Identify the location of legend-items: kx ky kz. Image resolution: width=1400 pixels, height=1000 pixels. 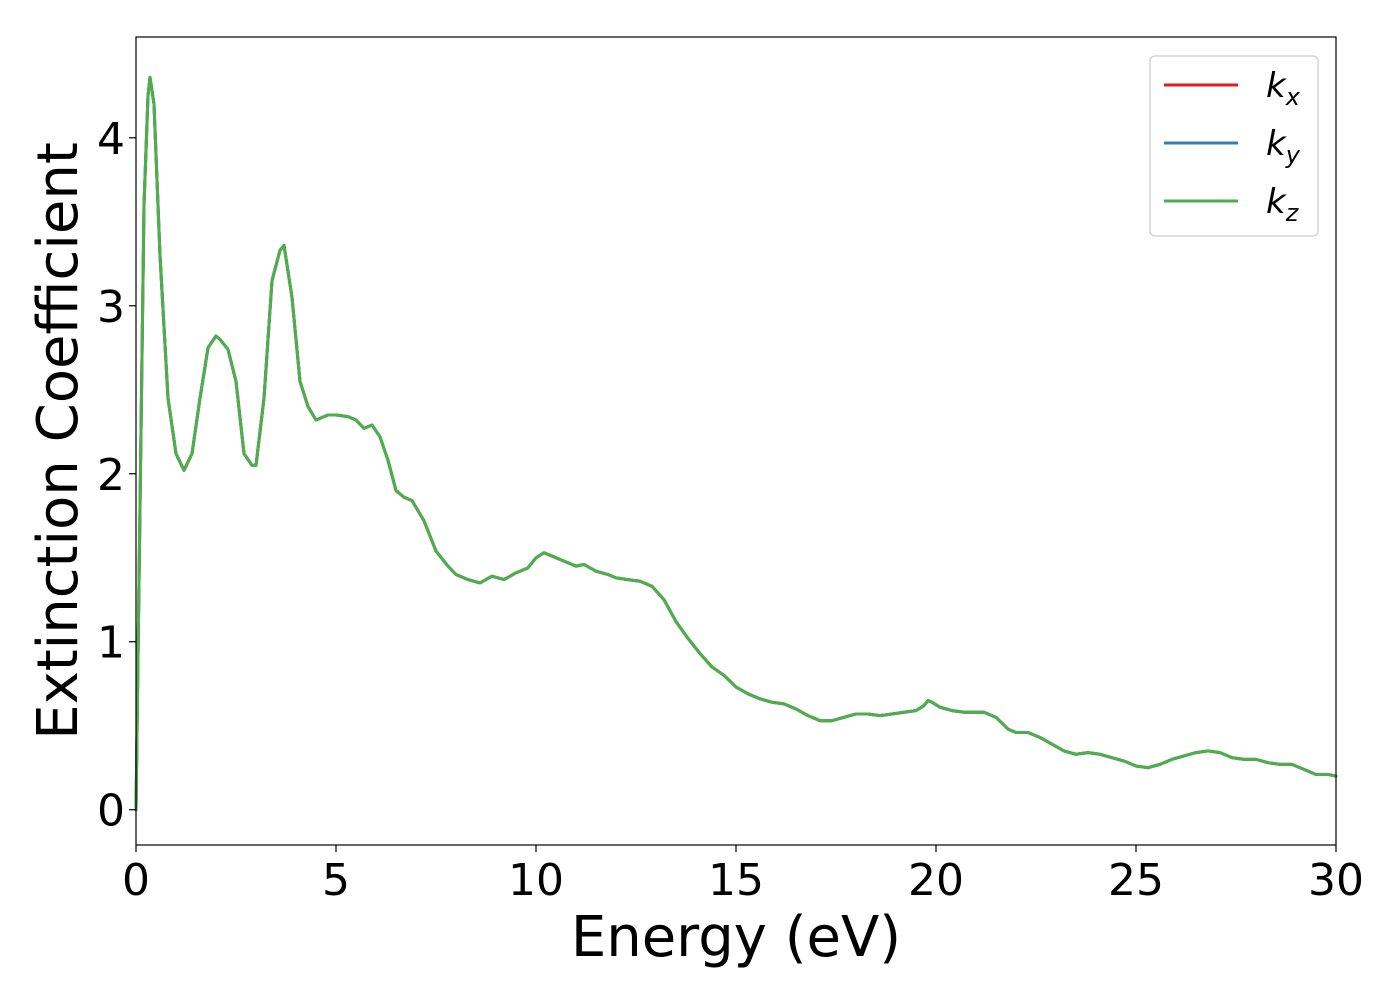
(1232, 146).